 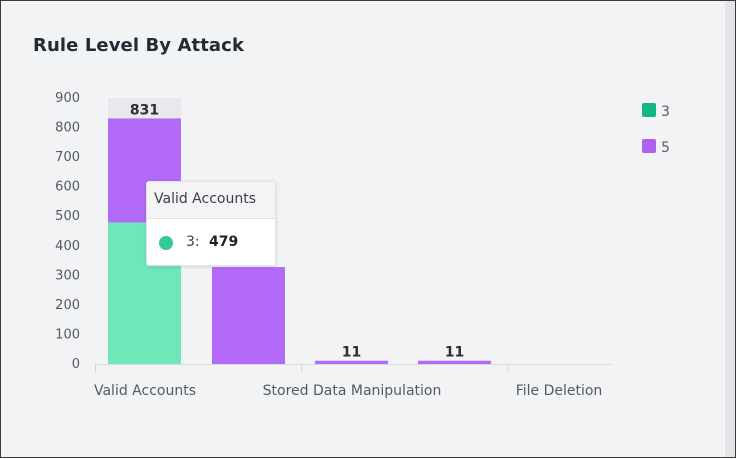 What do you see at coordinates (559, 391) in the screenshot?
I see `x-tick-label: File Deletion` at bounding box center [559, 391].